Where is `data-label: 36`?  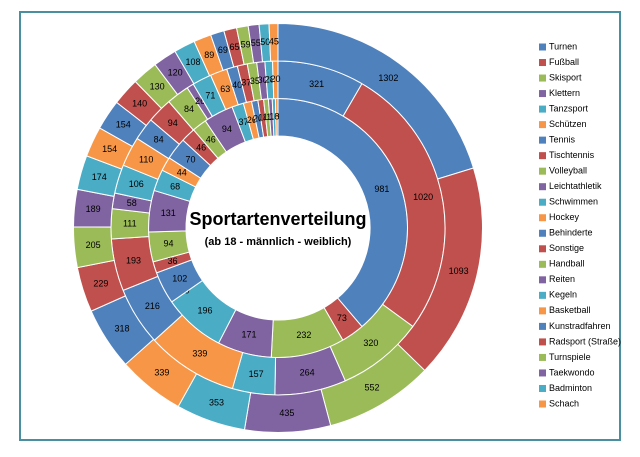
data-label: 36 is located at coordinates (172, 261).